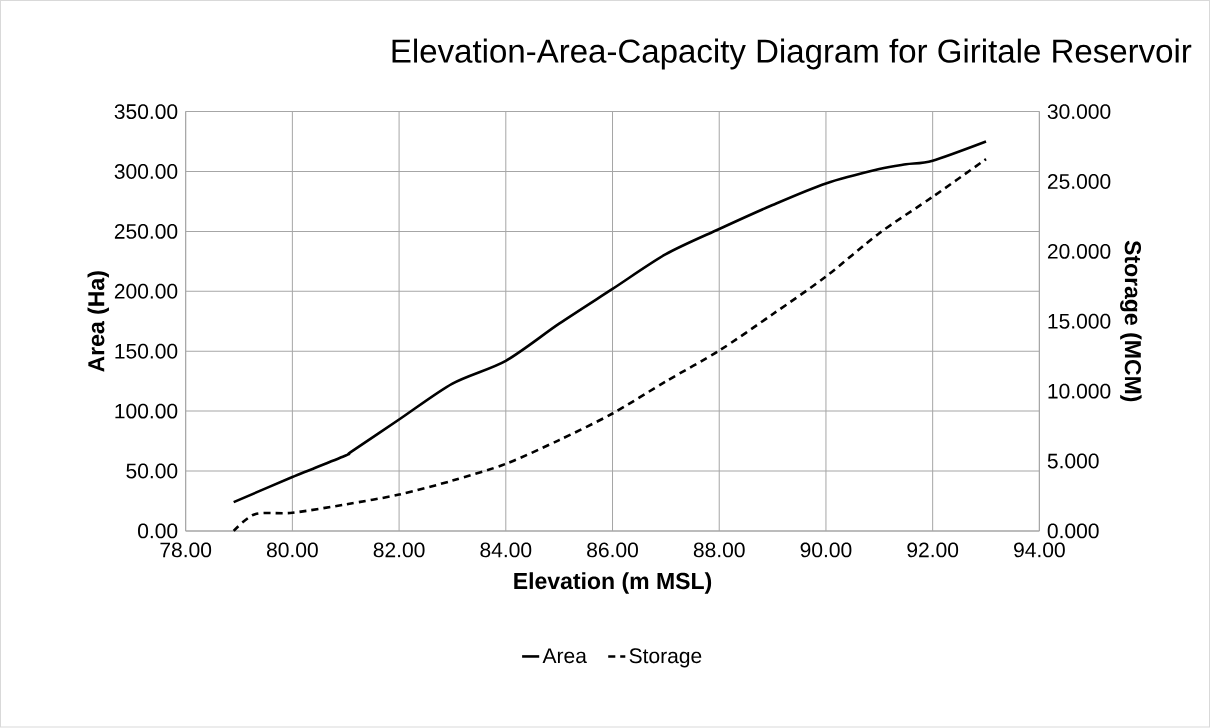  I want to click on y-tick-label: 200.00, so click(146, 291).